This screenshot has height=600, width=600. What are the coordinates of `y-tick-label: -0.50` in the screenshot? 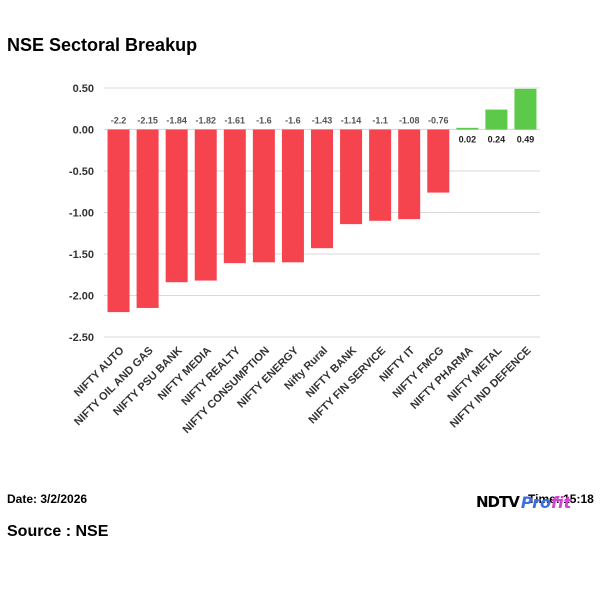 It's located at (81, 172).